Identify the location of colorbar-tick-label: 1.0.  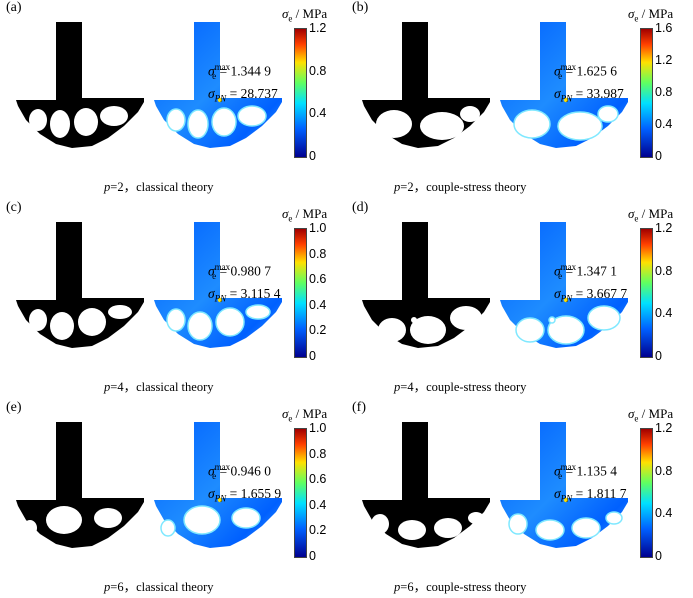
(318, 228).